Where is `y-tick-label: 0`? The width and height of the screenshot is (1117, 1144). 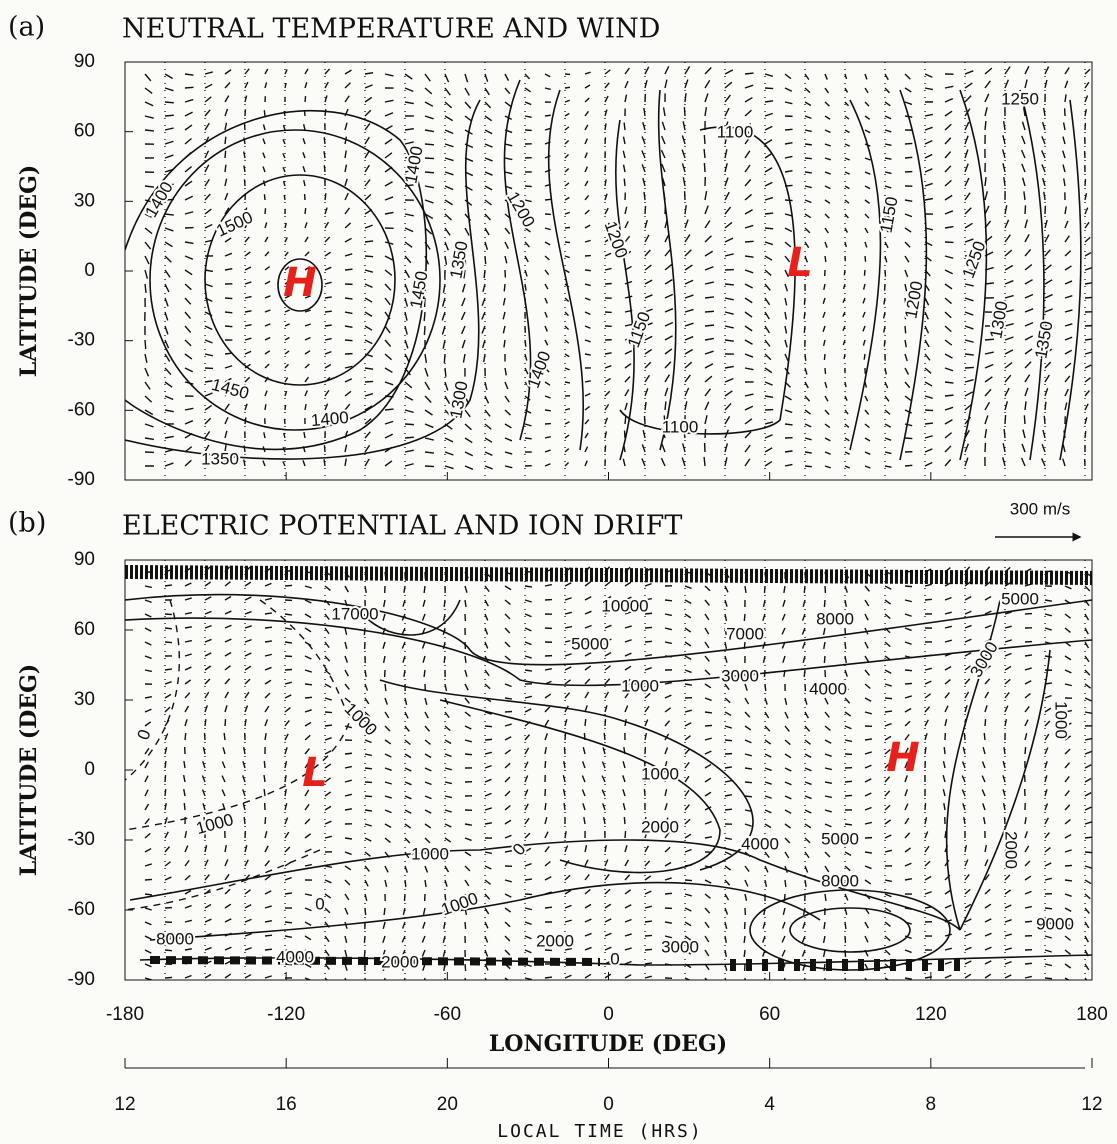 y-tick-label: 0 is located at coordinates (89, 270).